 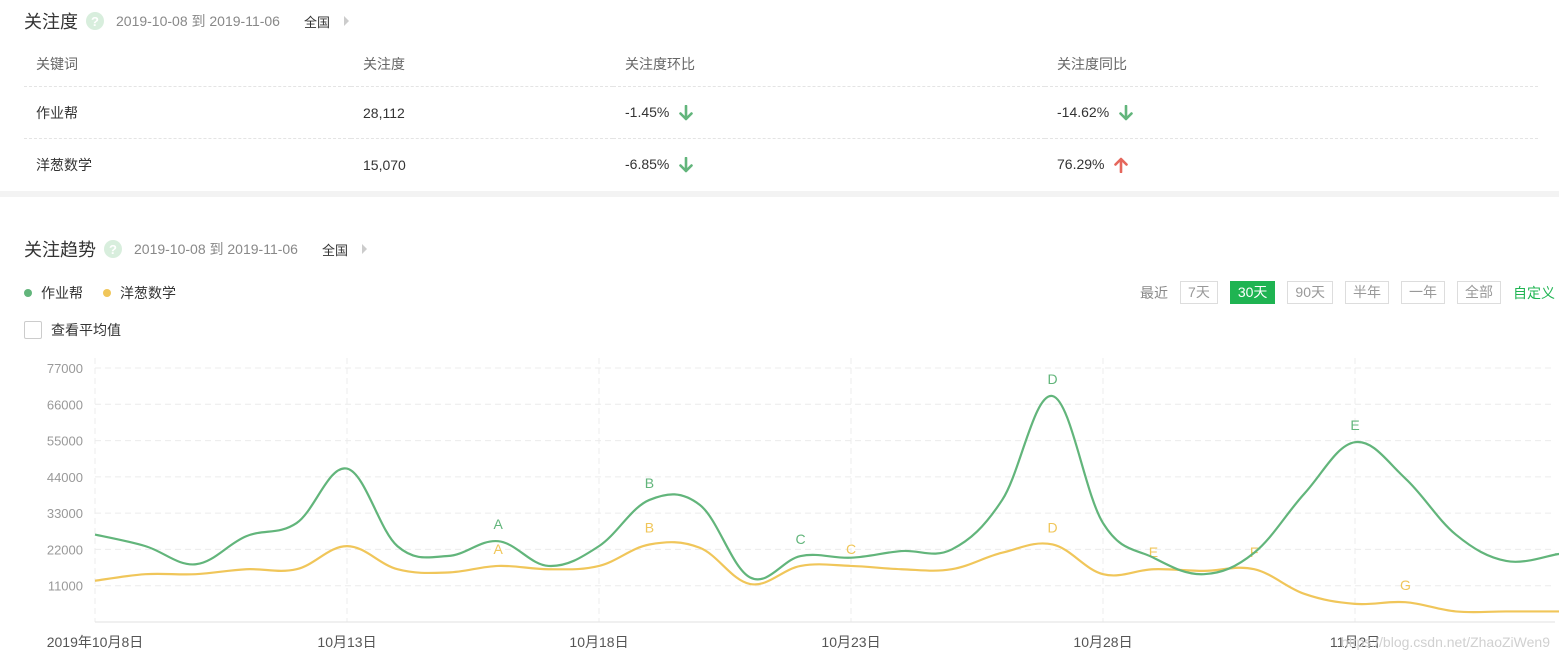 What do you see at coordinates (1102, 642) in the screenshot?
I see `x-tick-label: 10月28日` at bounding box center [1102, 642].